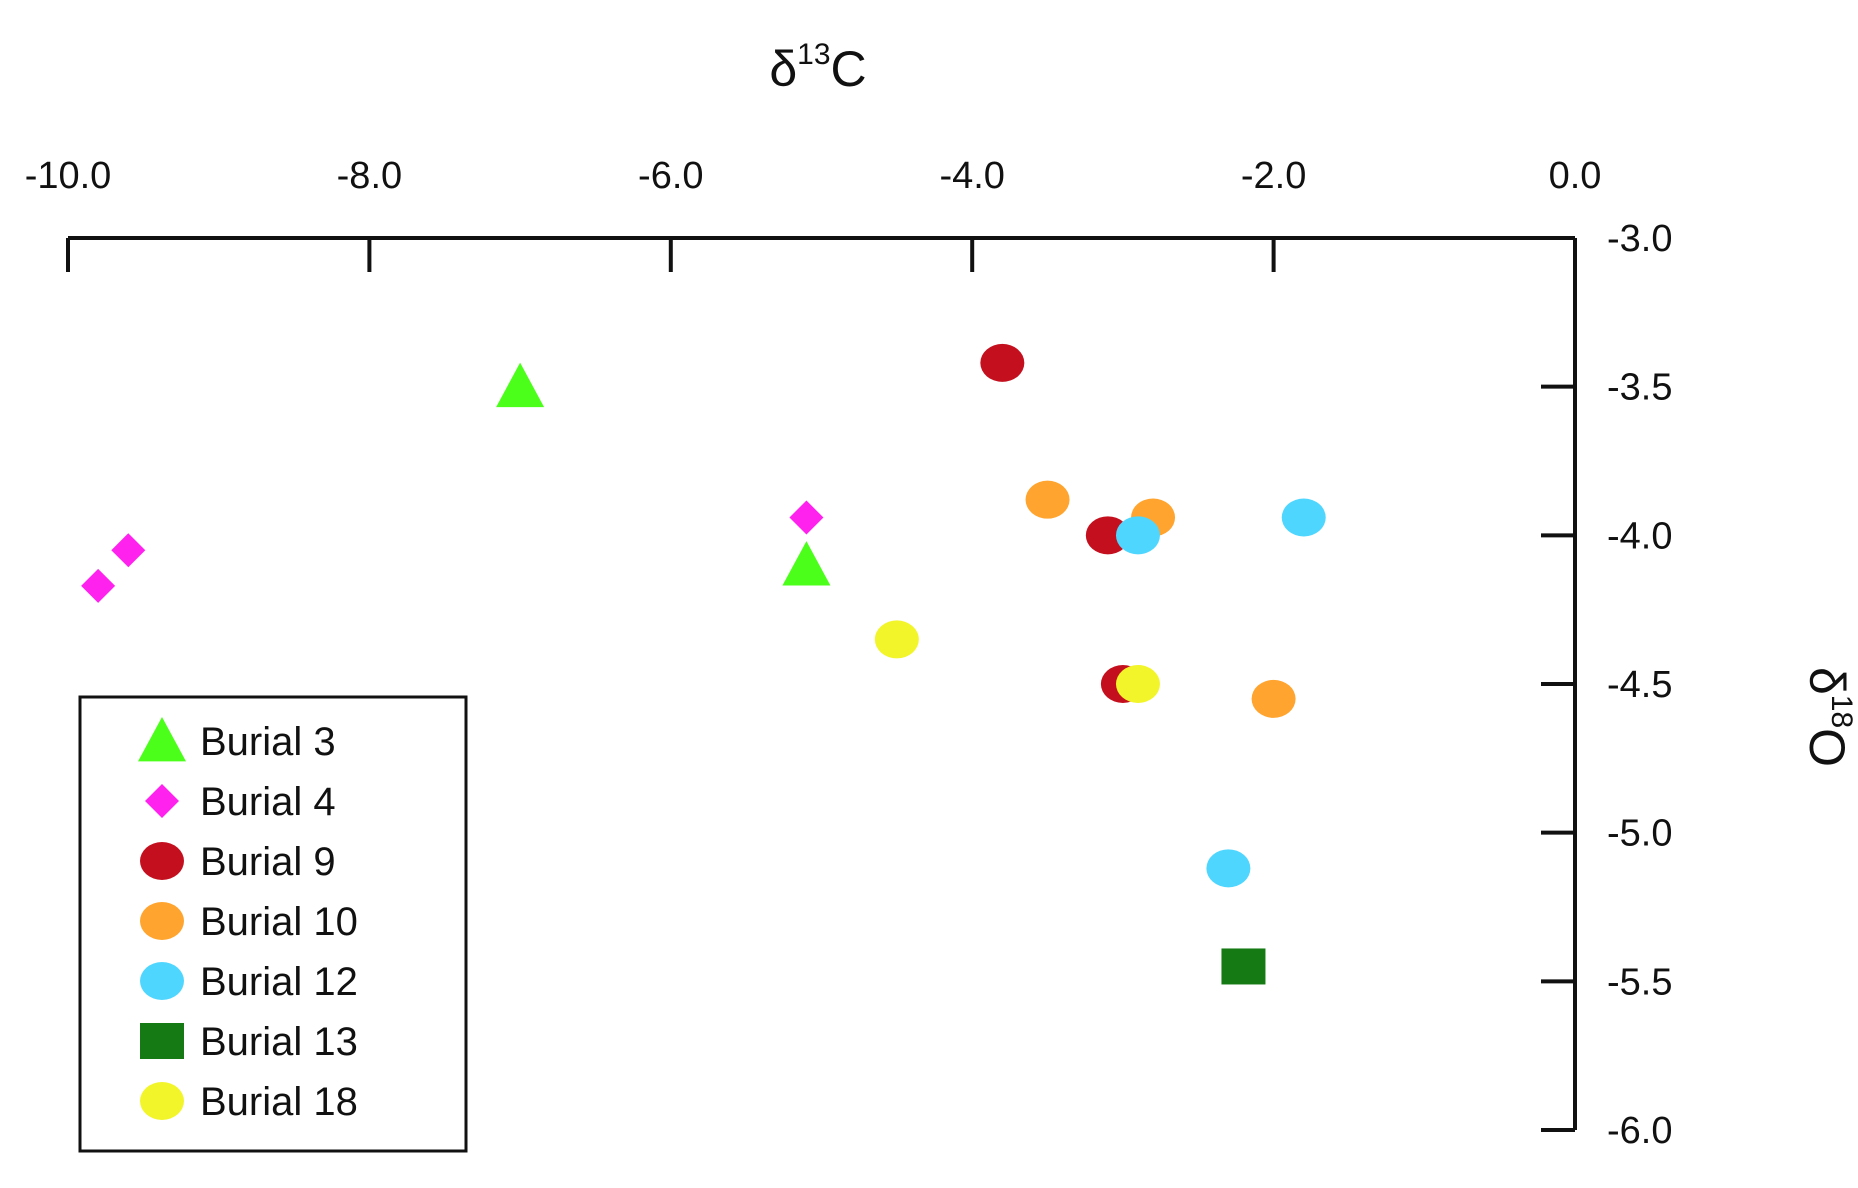 The image size is (1858, 1188). I want to click on x-tick-label: -10.0, so click(68, 176).